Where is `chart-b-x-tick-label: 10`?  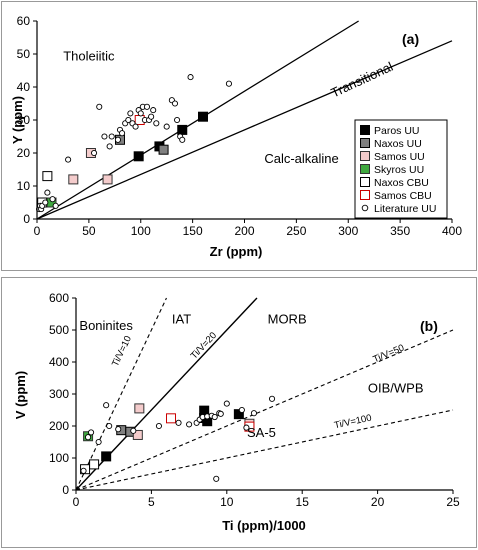 chart-b-x-tick-label: 10 is located at coordinates (227, 502).